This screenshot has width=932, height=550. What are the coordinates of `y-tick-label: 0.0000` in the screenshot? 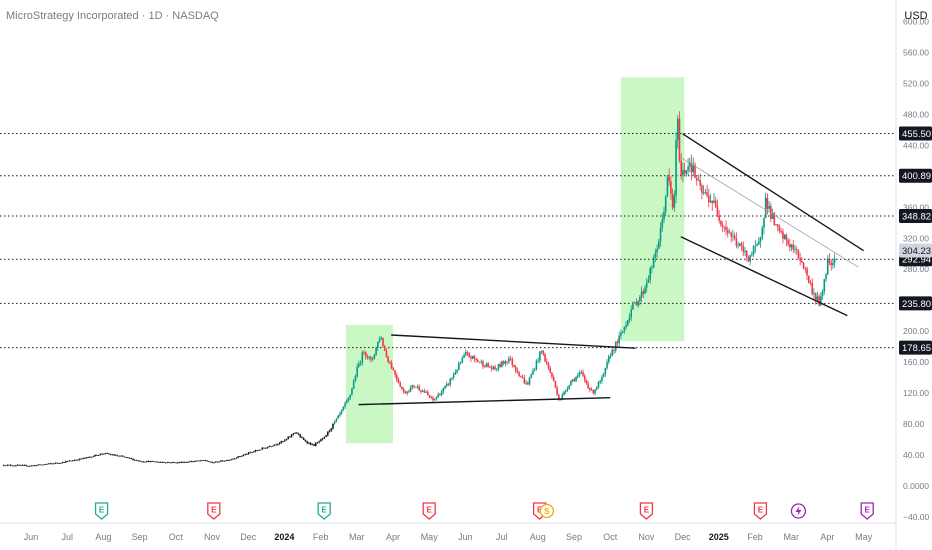 It's located at (916, 486).